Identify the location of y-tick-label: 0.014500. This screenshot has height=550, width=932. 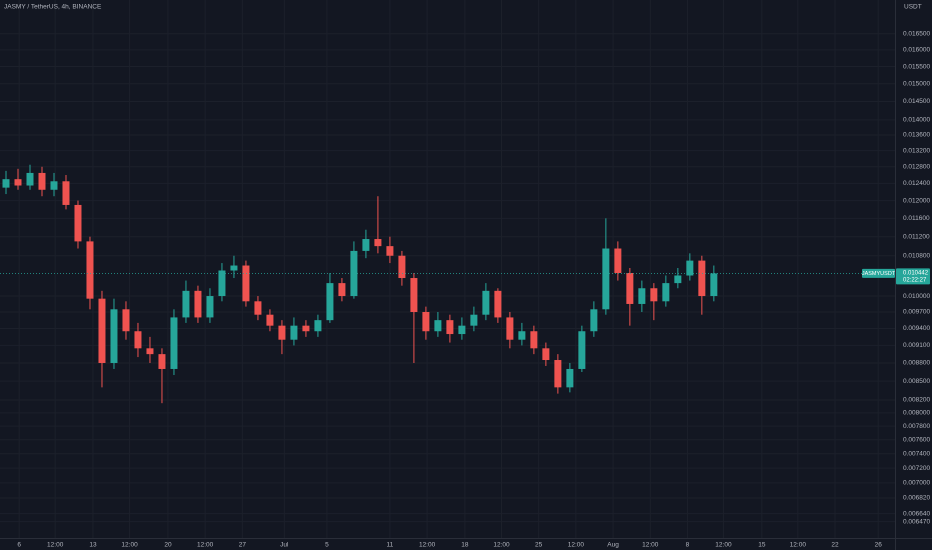
(916, 101).